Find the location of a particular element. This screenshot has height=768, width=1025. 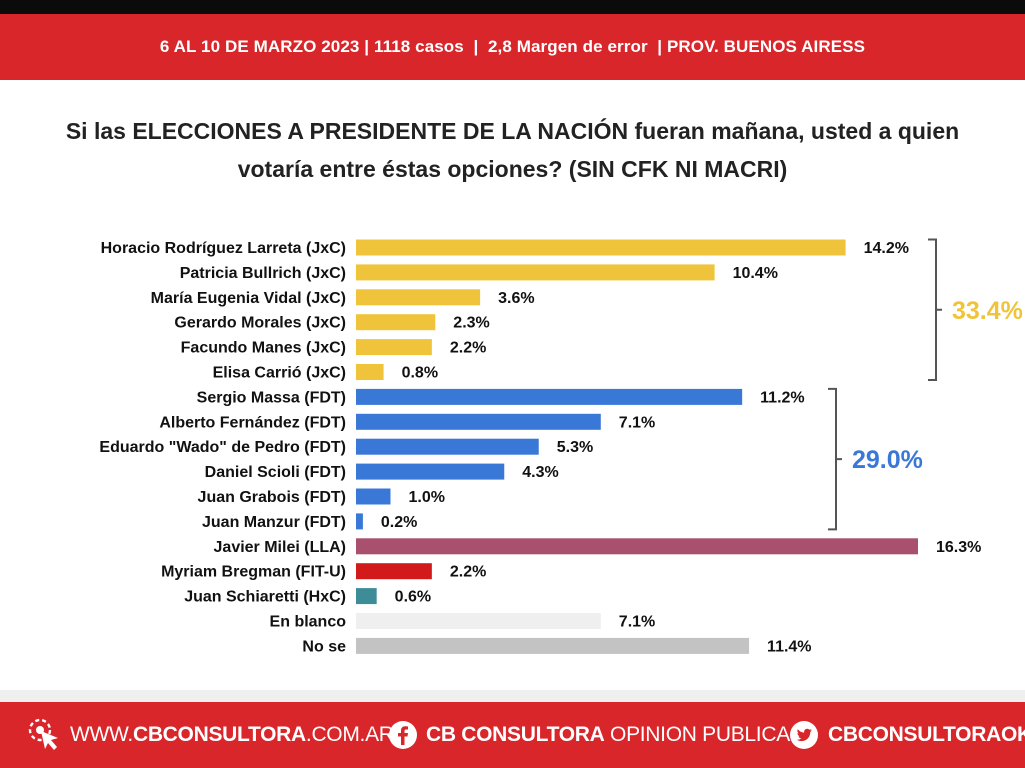

value-label: 10.4% is located at coordinates (755, 273).